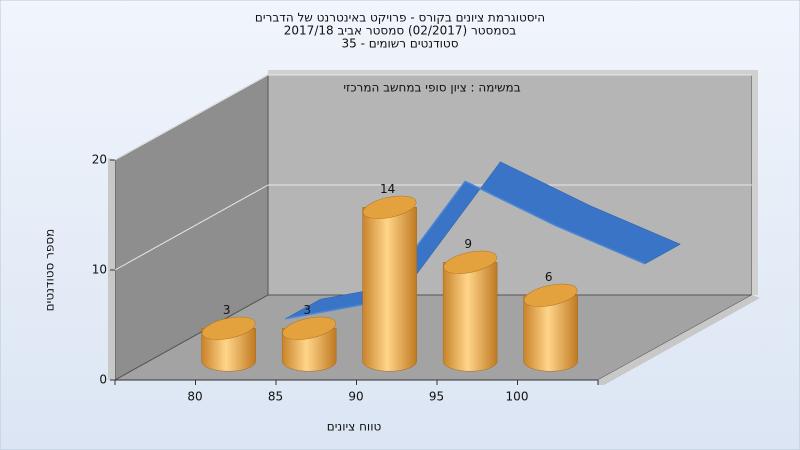 This screenshot has width=800, height=450. I want to click on floor-edge, so click(679, 340).